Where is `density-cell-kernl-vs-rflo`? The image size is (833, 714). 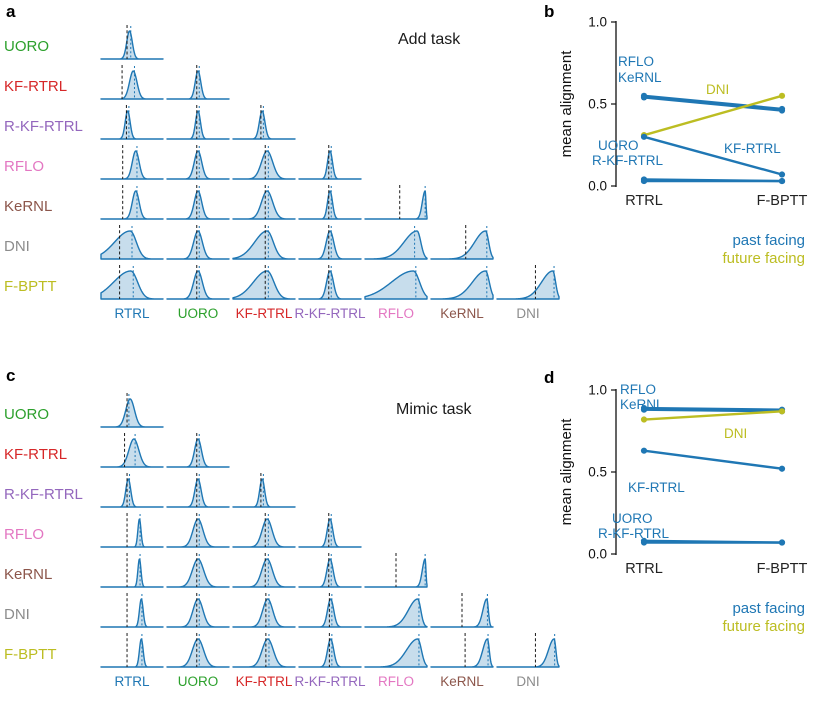 density-cell-kernl-vs-rflo is located at coordinates (396, 202).